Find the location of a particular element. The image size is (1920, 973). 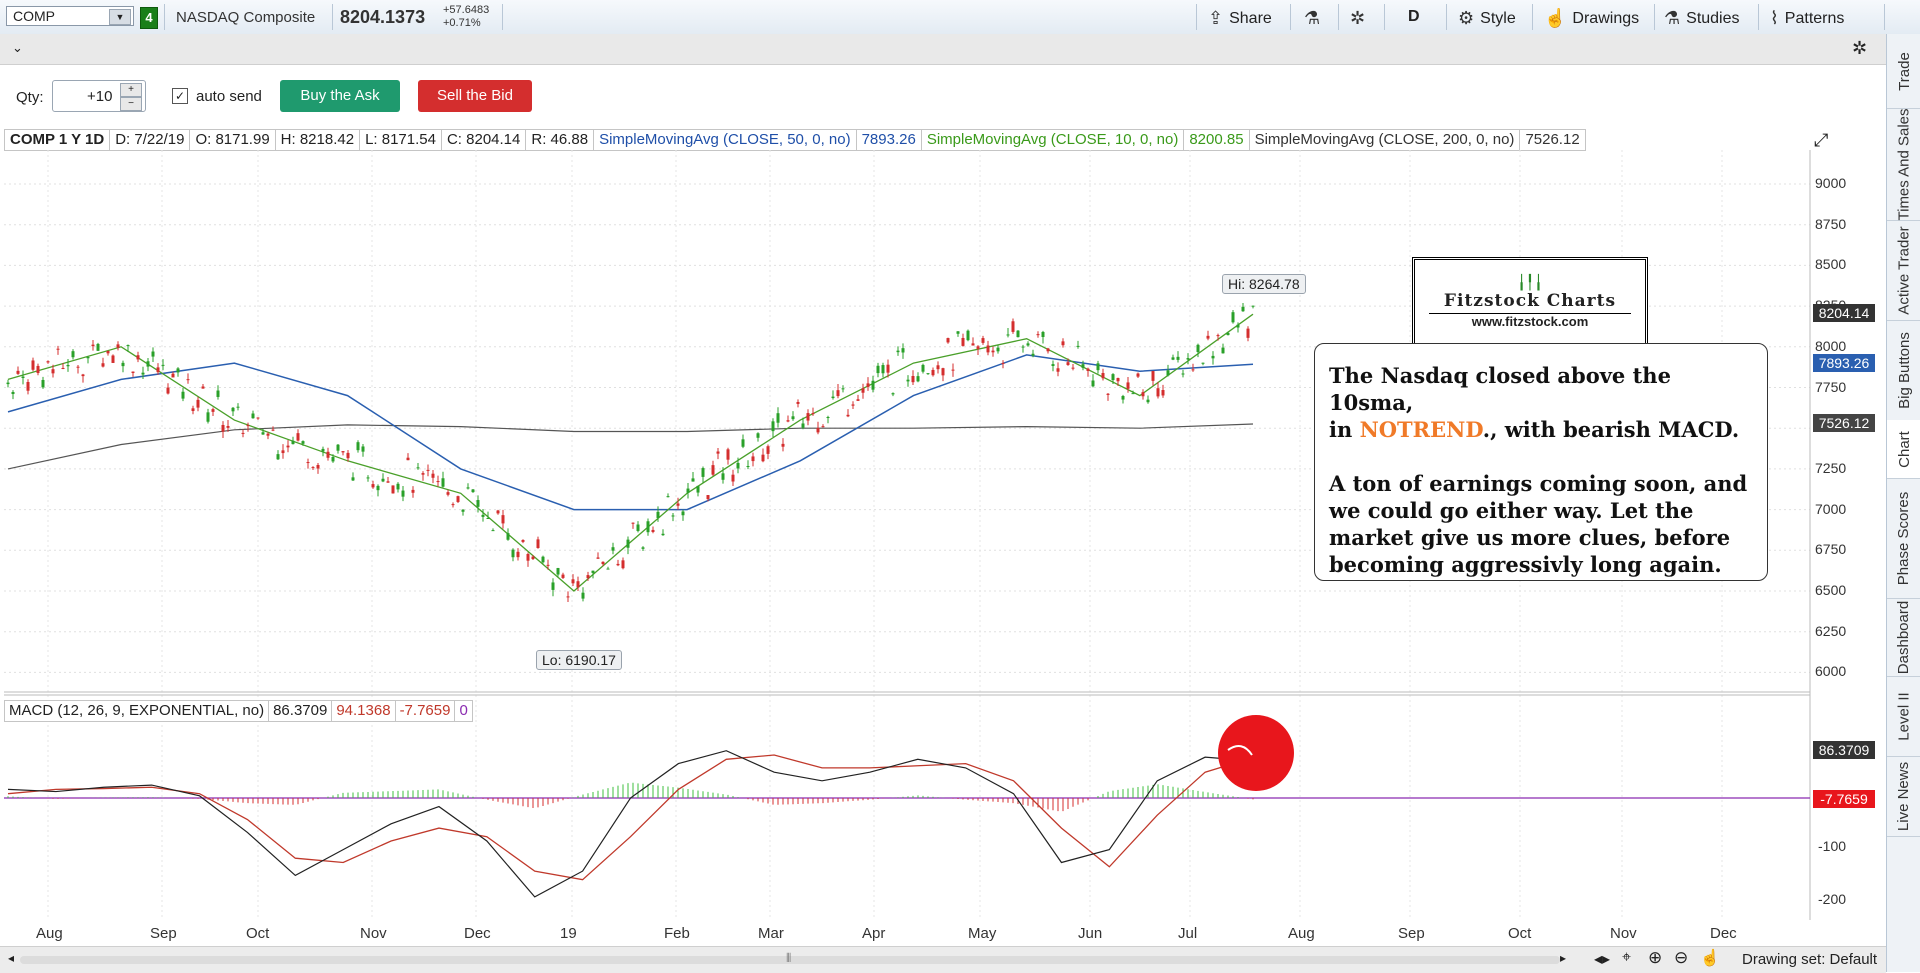

patterns-icon: ⌇ is located at coordinates (1774, 18).